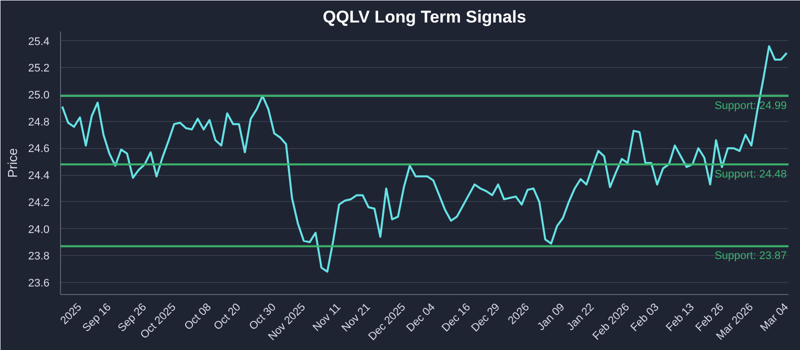 This screenshot has width=800, height=350. I want to click on y-tick-label: 23.6, so click(39, 283).